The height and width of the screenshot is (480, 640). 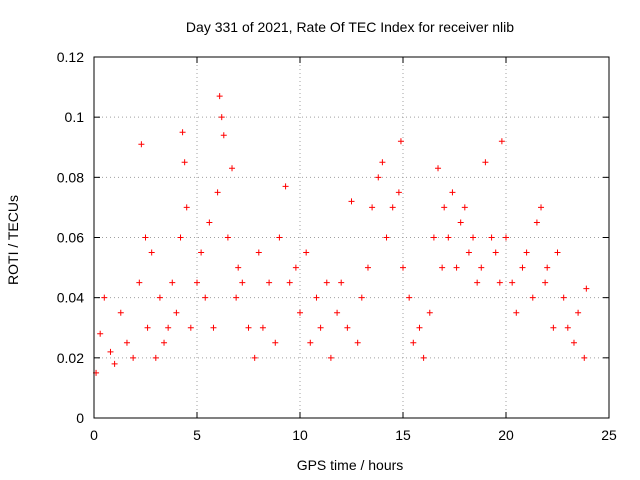 What do you see at coordinates (350, 465) in the screenshot?
I see `x-axis-label: GPS time / hours` at bounding box center [350, 465].